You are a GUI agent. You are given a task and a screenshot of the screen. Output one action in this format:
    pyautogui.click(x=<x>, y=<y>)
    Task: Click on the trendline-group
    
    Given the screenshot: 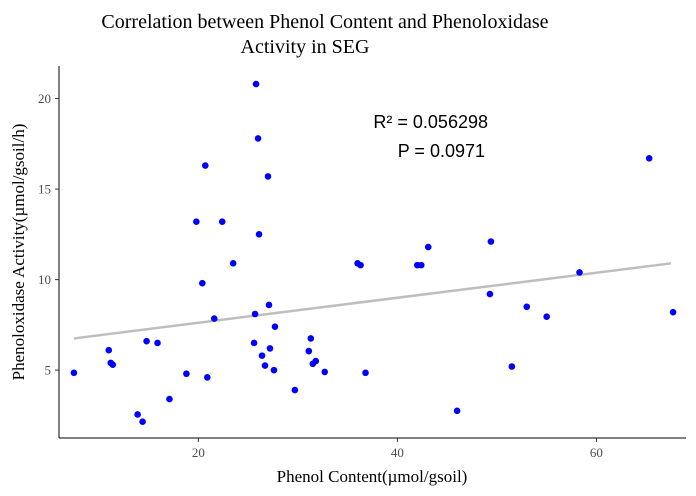 What is the action you would take?
    pyautogui.click(x=372, y=301)
    